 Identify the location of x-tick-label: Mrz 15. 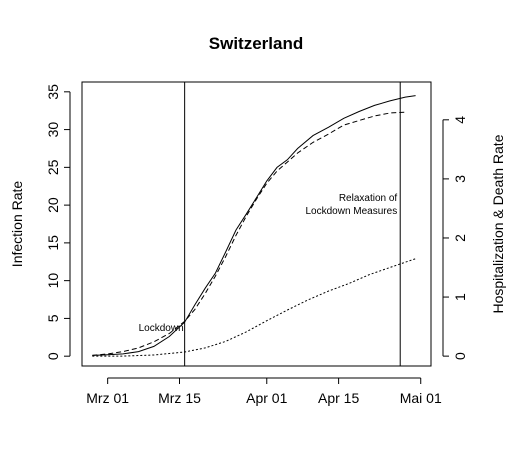
(179, 398).